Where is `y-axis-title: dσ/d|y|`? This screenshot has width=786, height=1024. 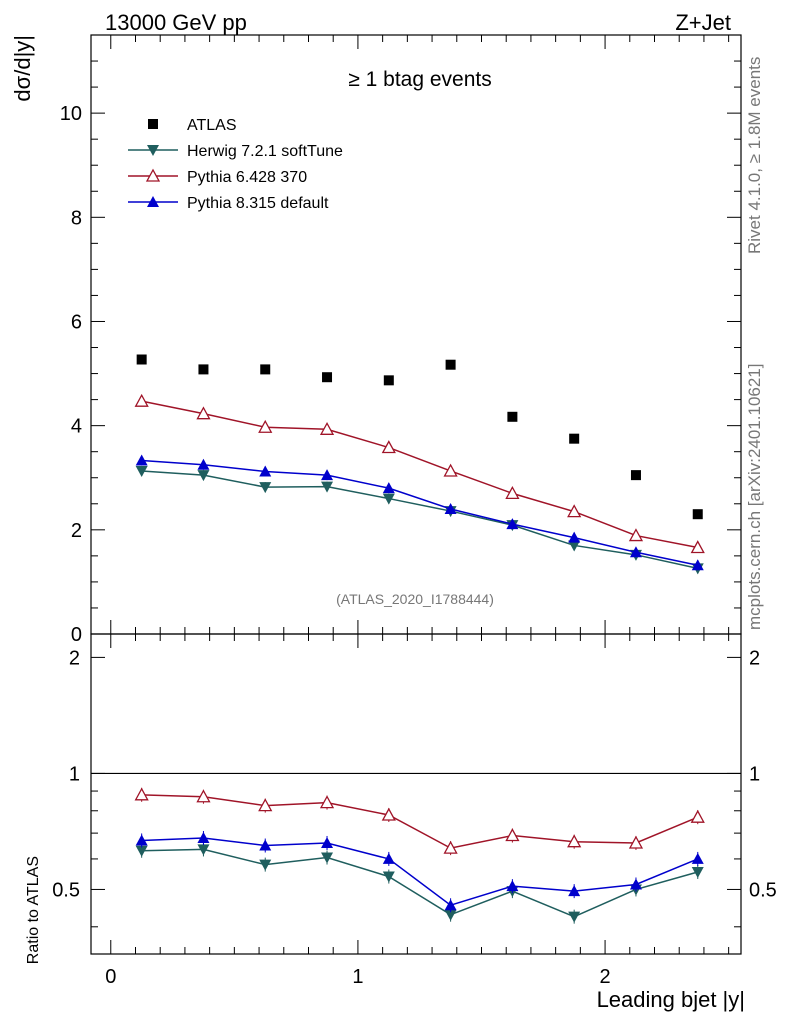
y-axis-title: dσ/d|y| is located at coordinates (22, 68).